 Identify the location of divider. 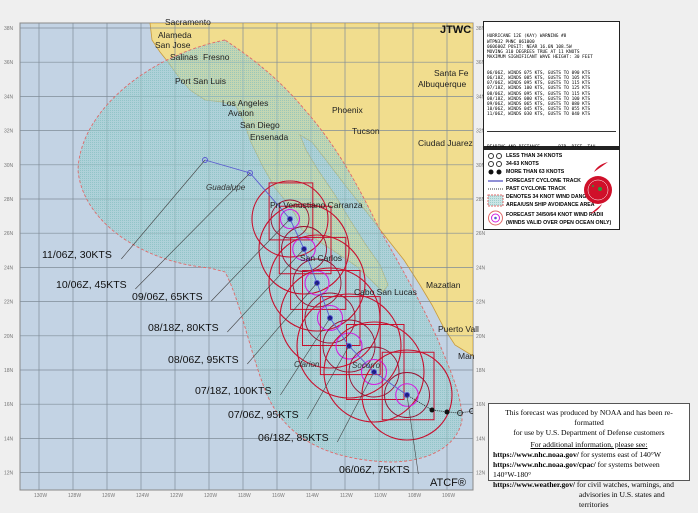
(551, 132).